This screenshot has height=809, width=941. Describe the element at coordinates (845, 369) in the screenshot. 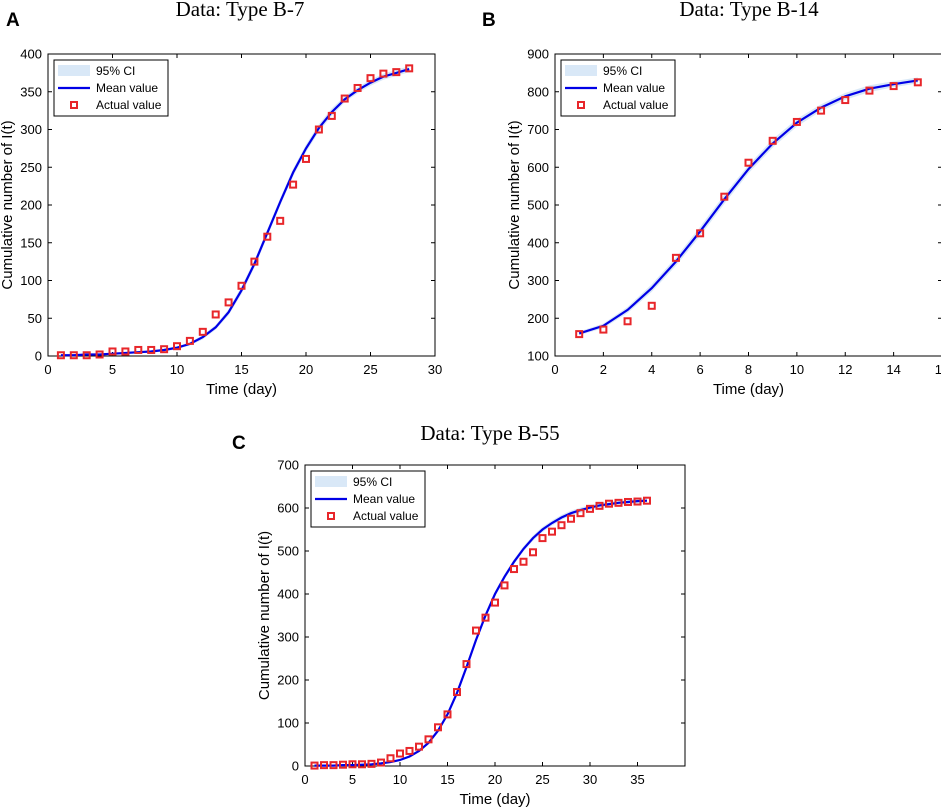

I see `x-tick-label: 12` at that location.